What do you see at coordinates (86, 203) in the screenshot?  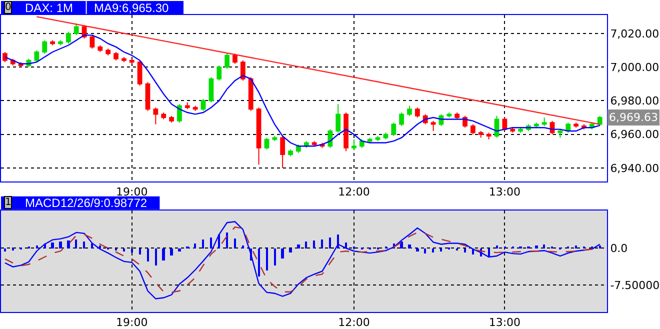 I see `chart-title: MACD12/26/9:0.98772` at bounding box center [86, 203].